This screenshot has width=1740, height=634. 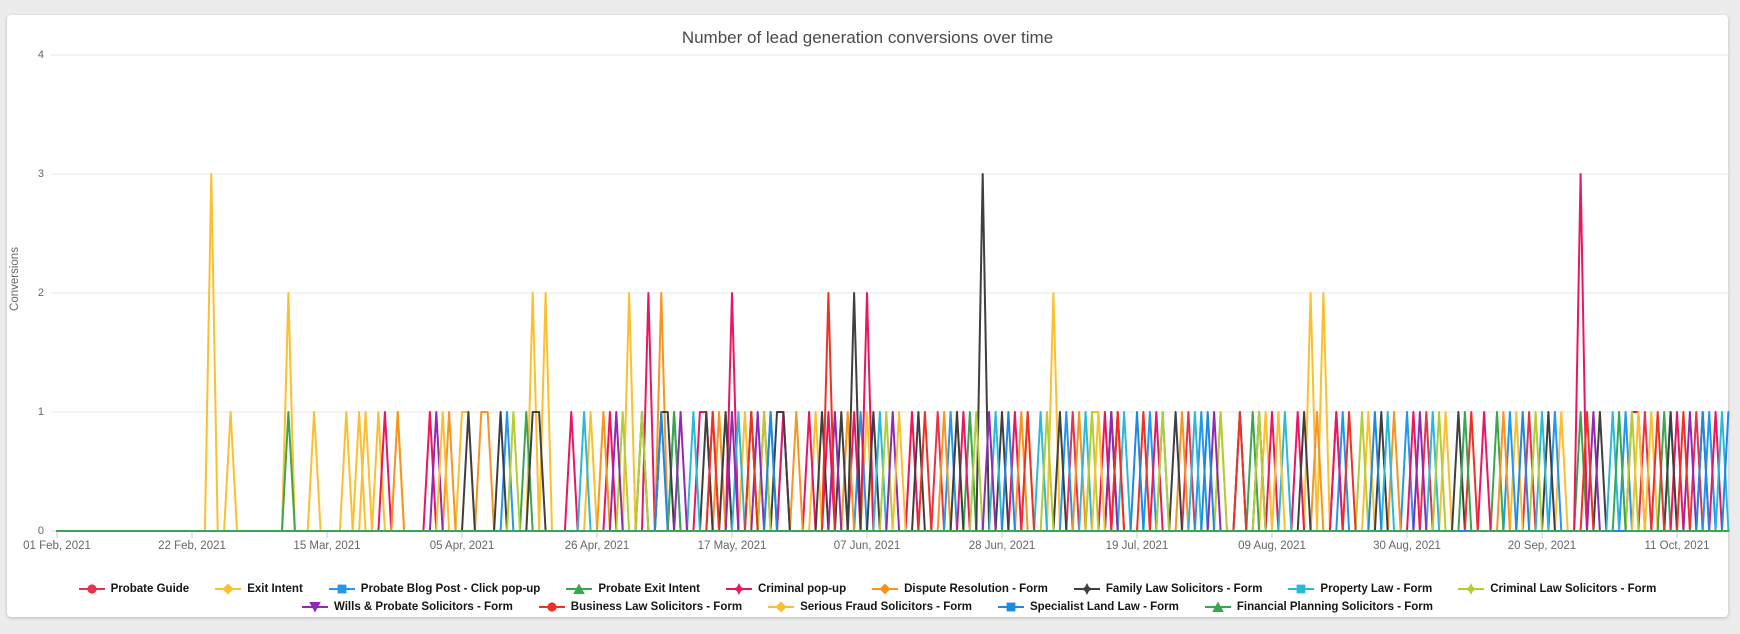 What do you see at coordinates (1184, 589) in the screenshot?
I see `legend-label: Family Law Solicitors - Form` at bounding box center [1184, 589].